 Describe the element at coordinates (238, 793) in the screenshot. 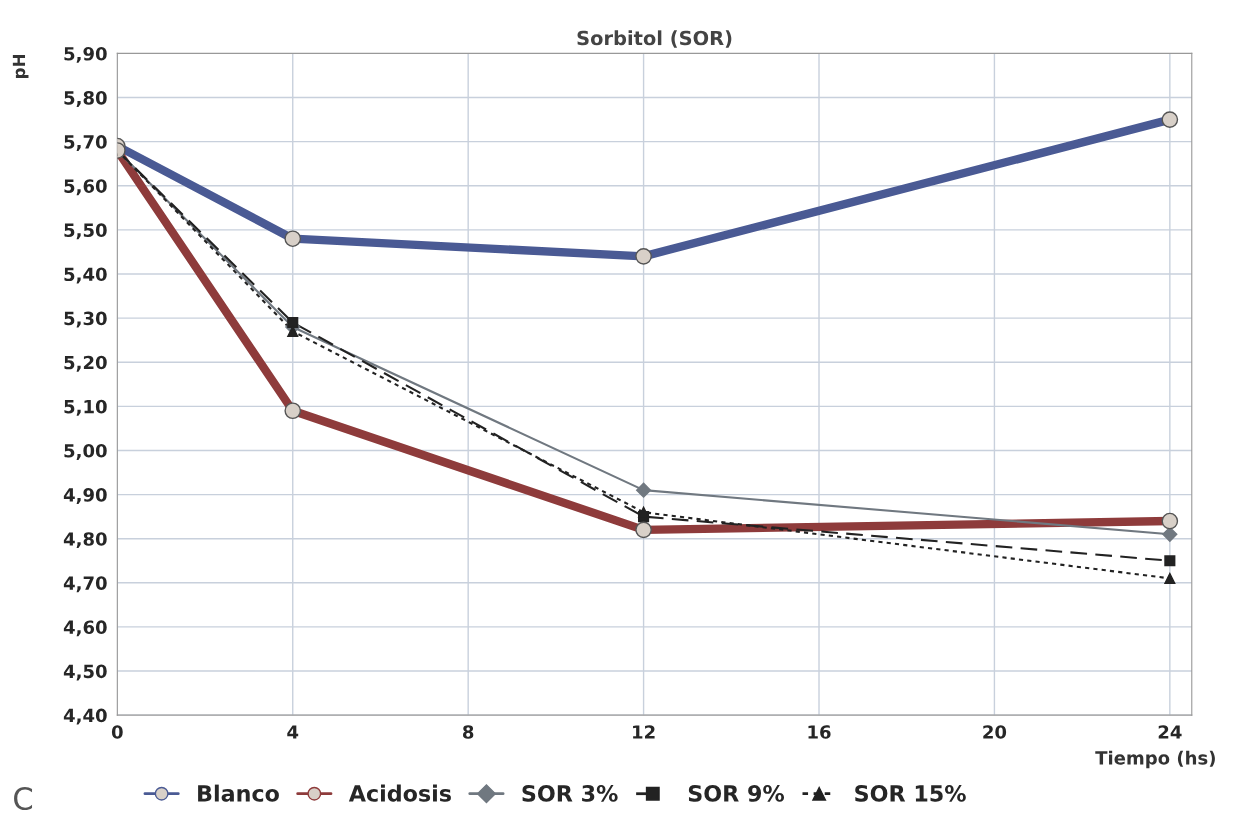

I see `legend-label: Blanco` at that location.